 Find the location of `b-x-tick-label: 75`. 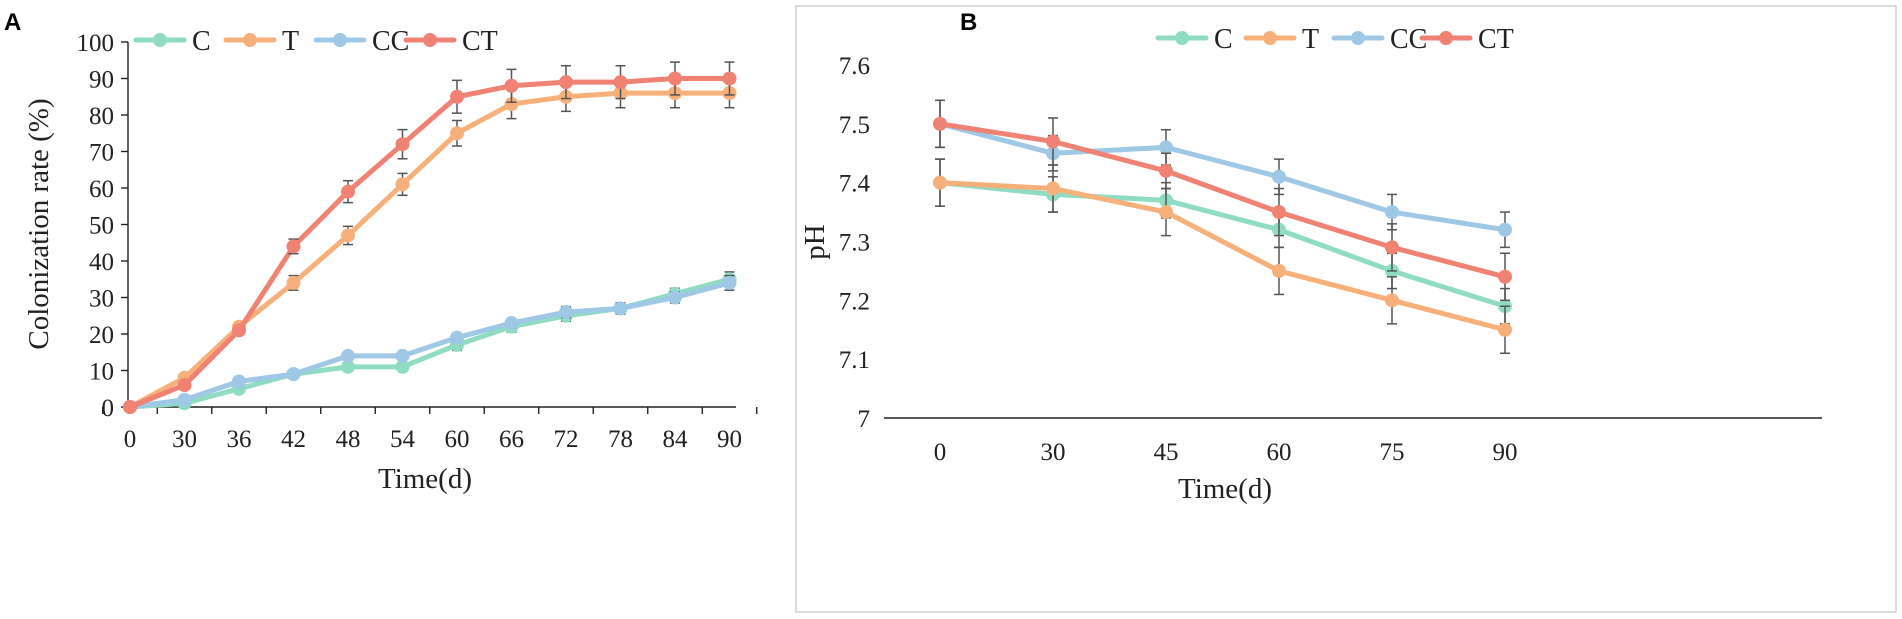

b-x-tick-label: 75 is located at coordinates (1392, 452).